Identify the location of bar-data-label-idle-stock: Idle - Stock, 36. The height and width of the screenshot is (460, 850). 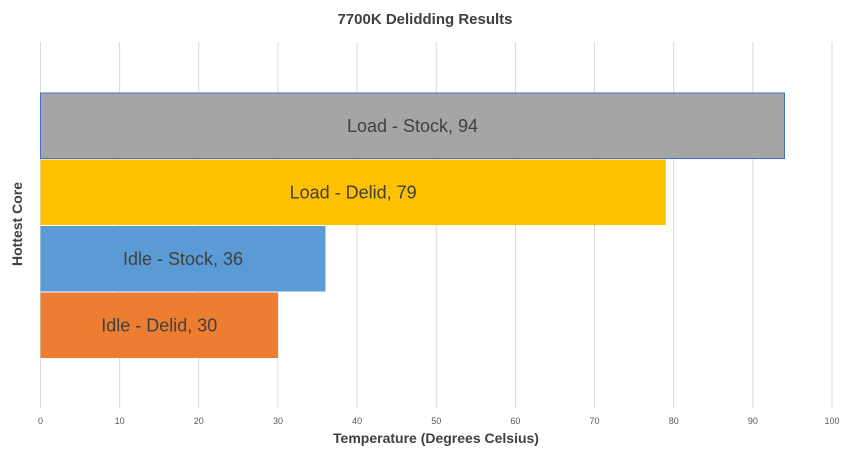
(183, 259).